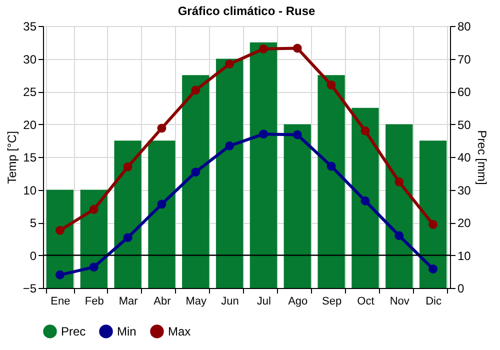 The width and height of the screenshot is (500, 350). I want to click on x-tick-label: Sep, so click(332, 302).